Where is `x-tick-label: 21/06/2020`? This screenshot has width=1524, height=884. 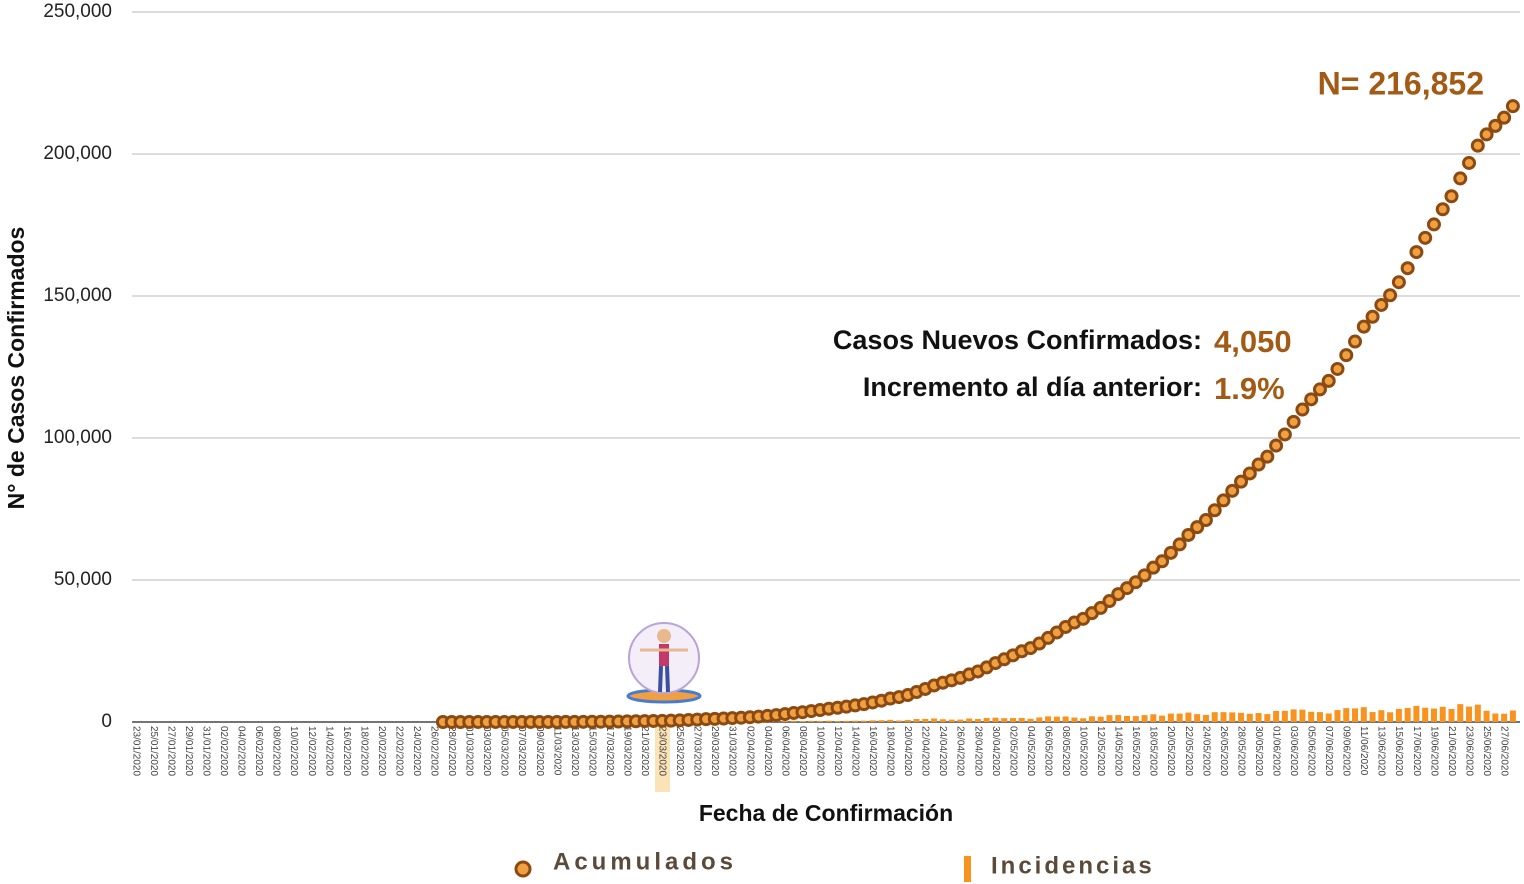
x-tick-label: 21/06/2020 is located at coordinates (1451, 751).